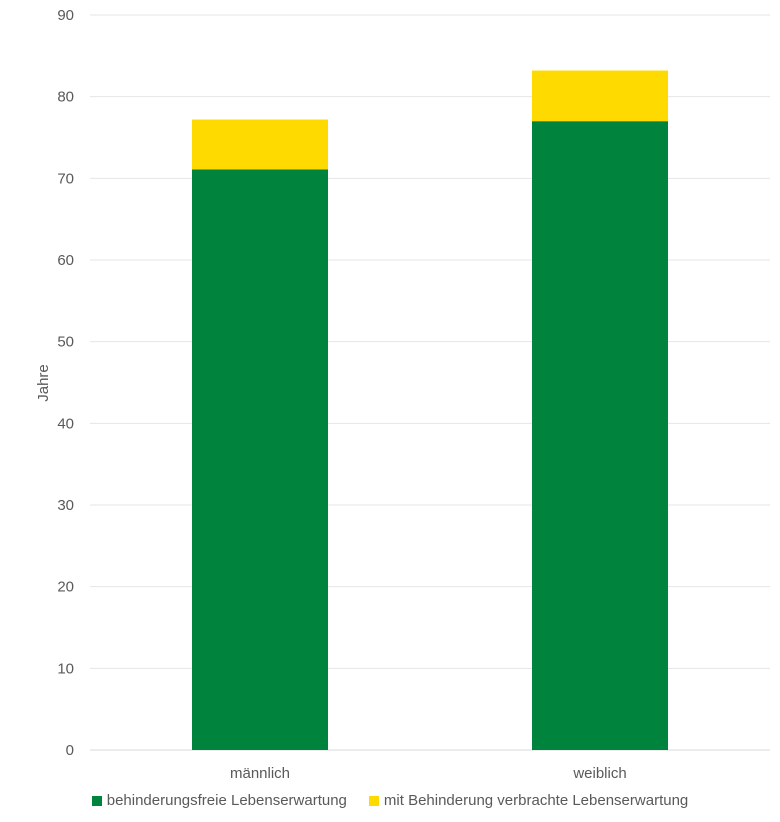 This screenshot has width=780, height=822. Describe the element at coordinates (65, 97) in the screenshot. I see `y-tick-label: 80` at that location.